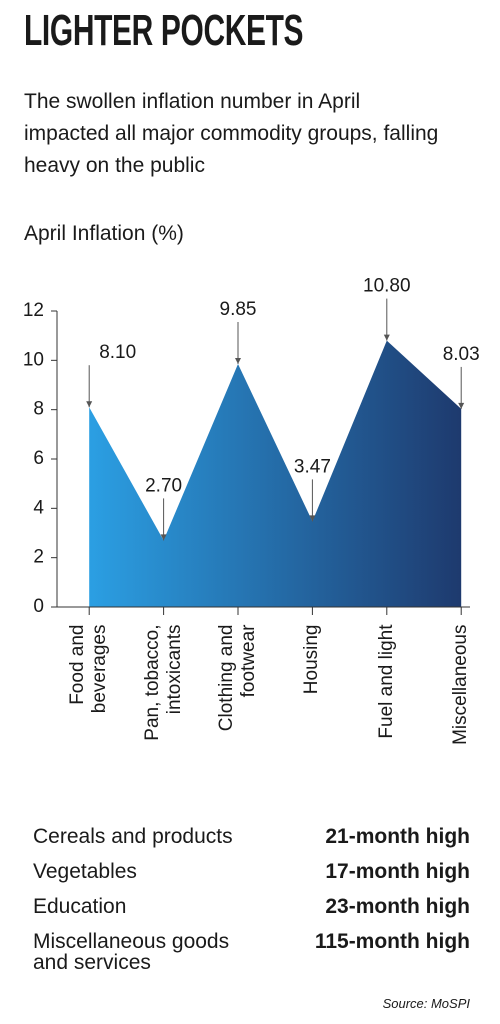 Image resolution: width=500 pixels, height=1024 pixels. Describe the element at coordinates (386, 681) in the screenshot. I see `x-tick-label: Fuel and light` at that location.